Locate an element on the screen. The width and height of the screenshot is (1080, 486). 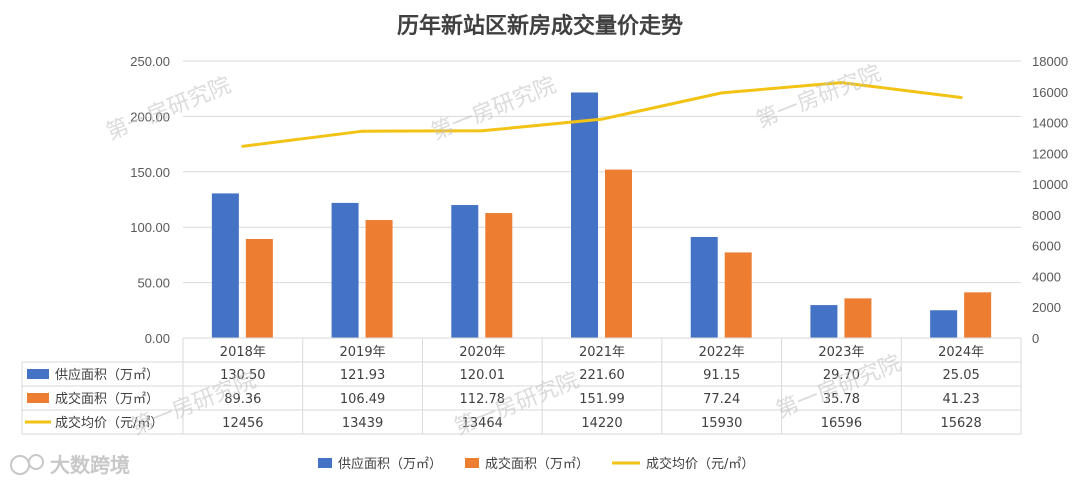
right-tick-label: 2000 is located at coordinates (1046, 307).